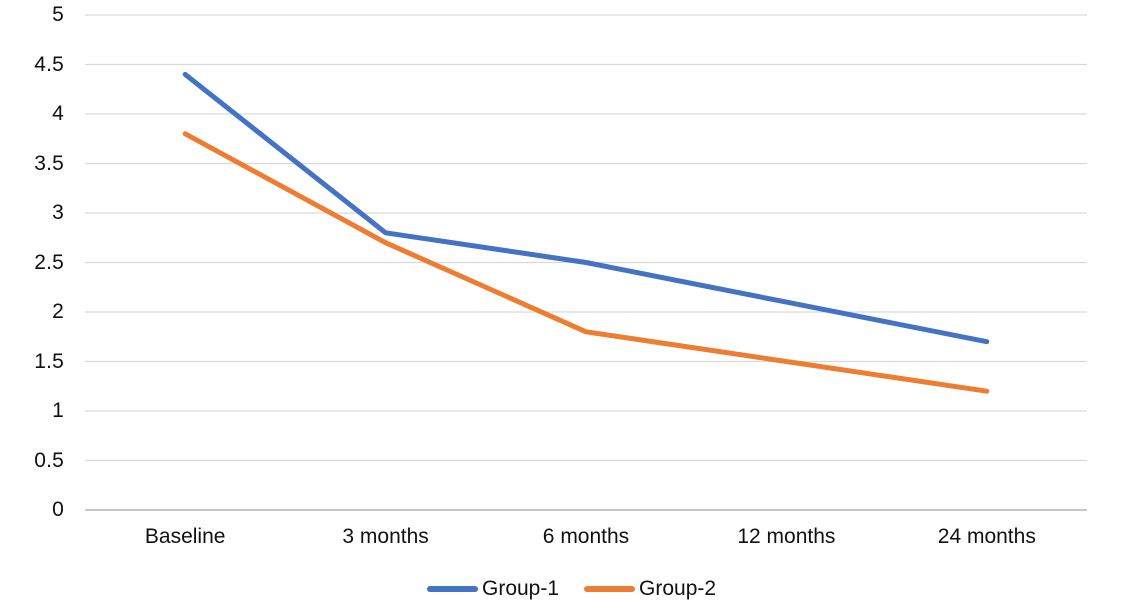  I want to click on x-tick-label: Baseline, so click(185, 536).